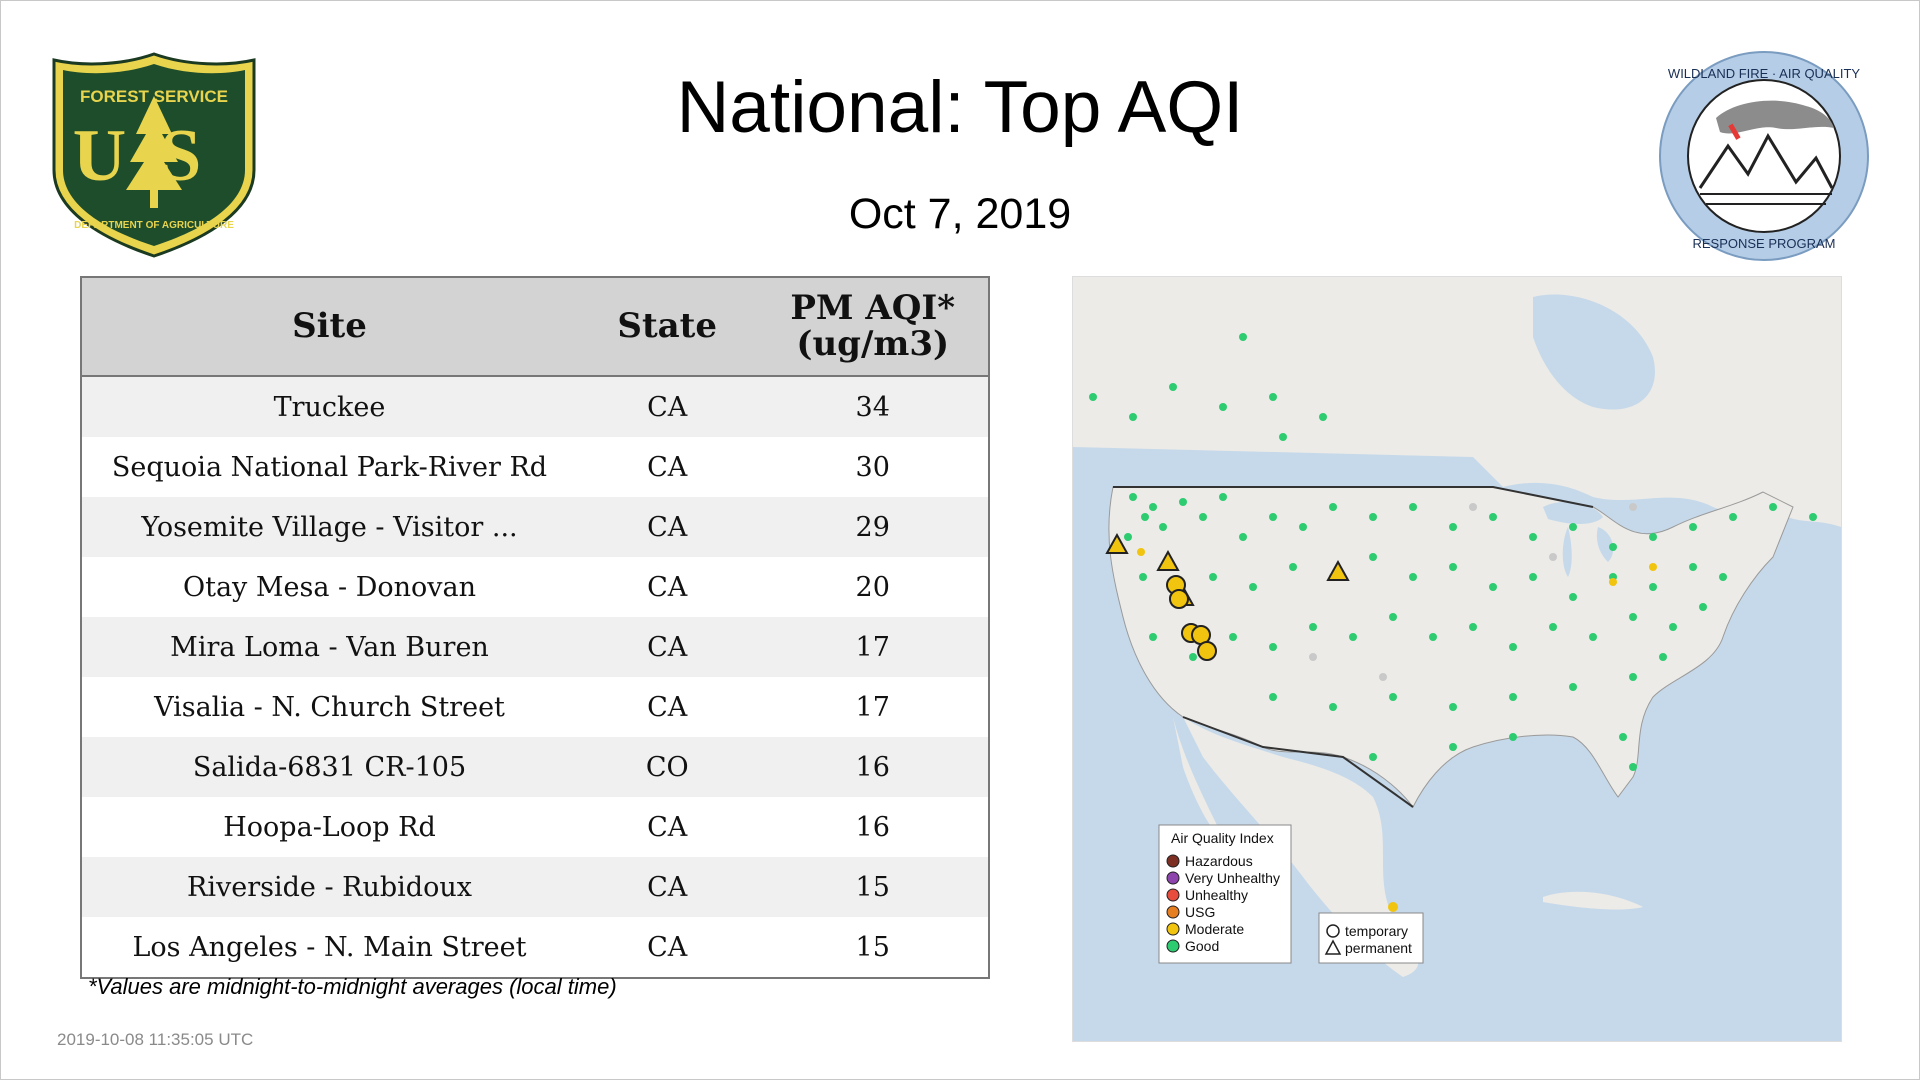 The width and height of the screenshot is (1920, 1080). I want to click on legend-swatch-very-unhealthy, so click(1173, 878).